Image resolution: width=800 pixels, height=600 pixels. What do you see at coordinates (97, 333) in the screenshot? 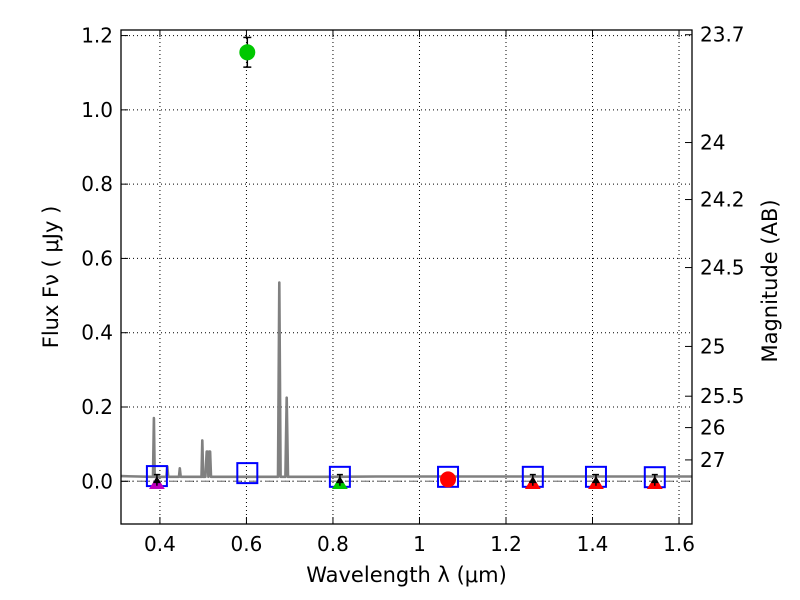
I see `y-tick-label-2: 0.4` at bounding box center [97, 333].